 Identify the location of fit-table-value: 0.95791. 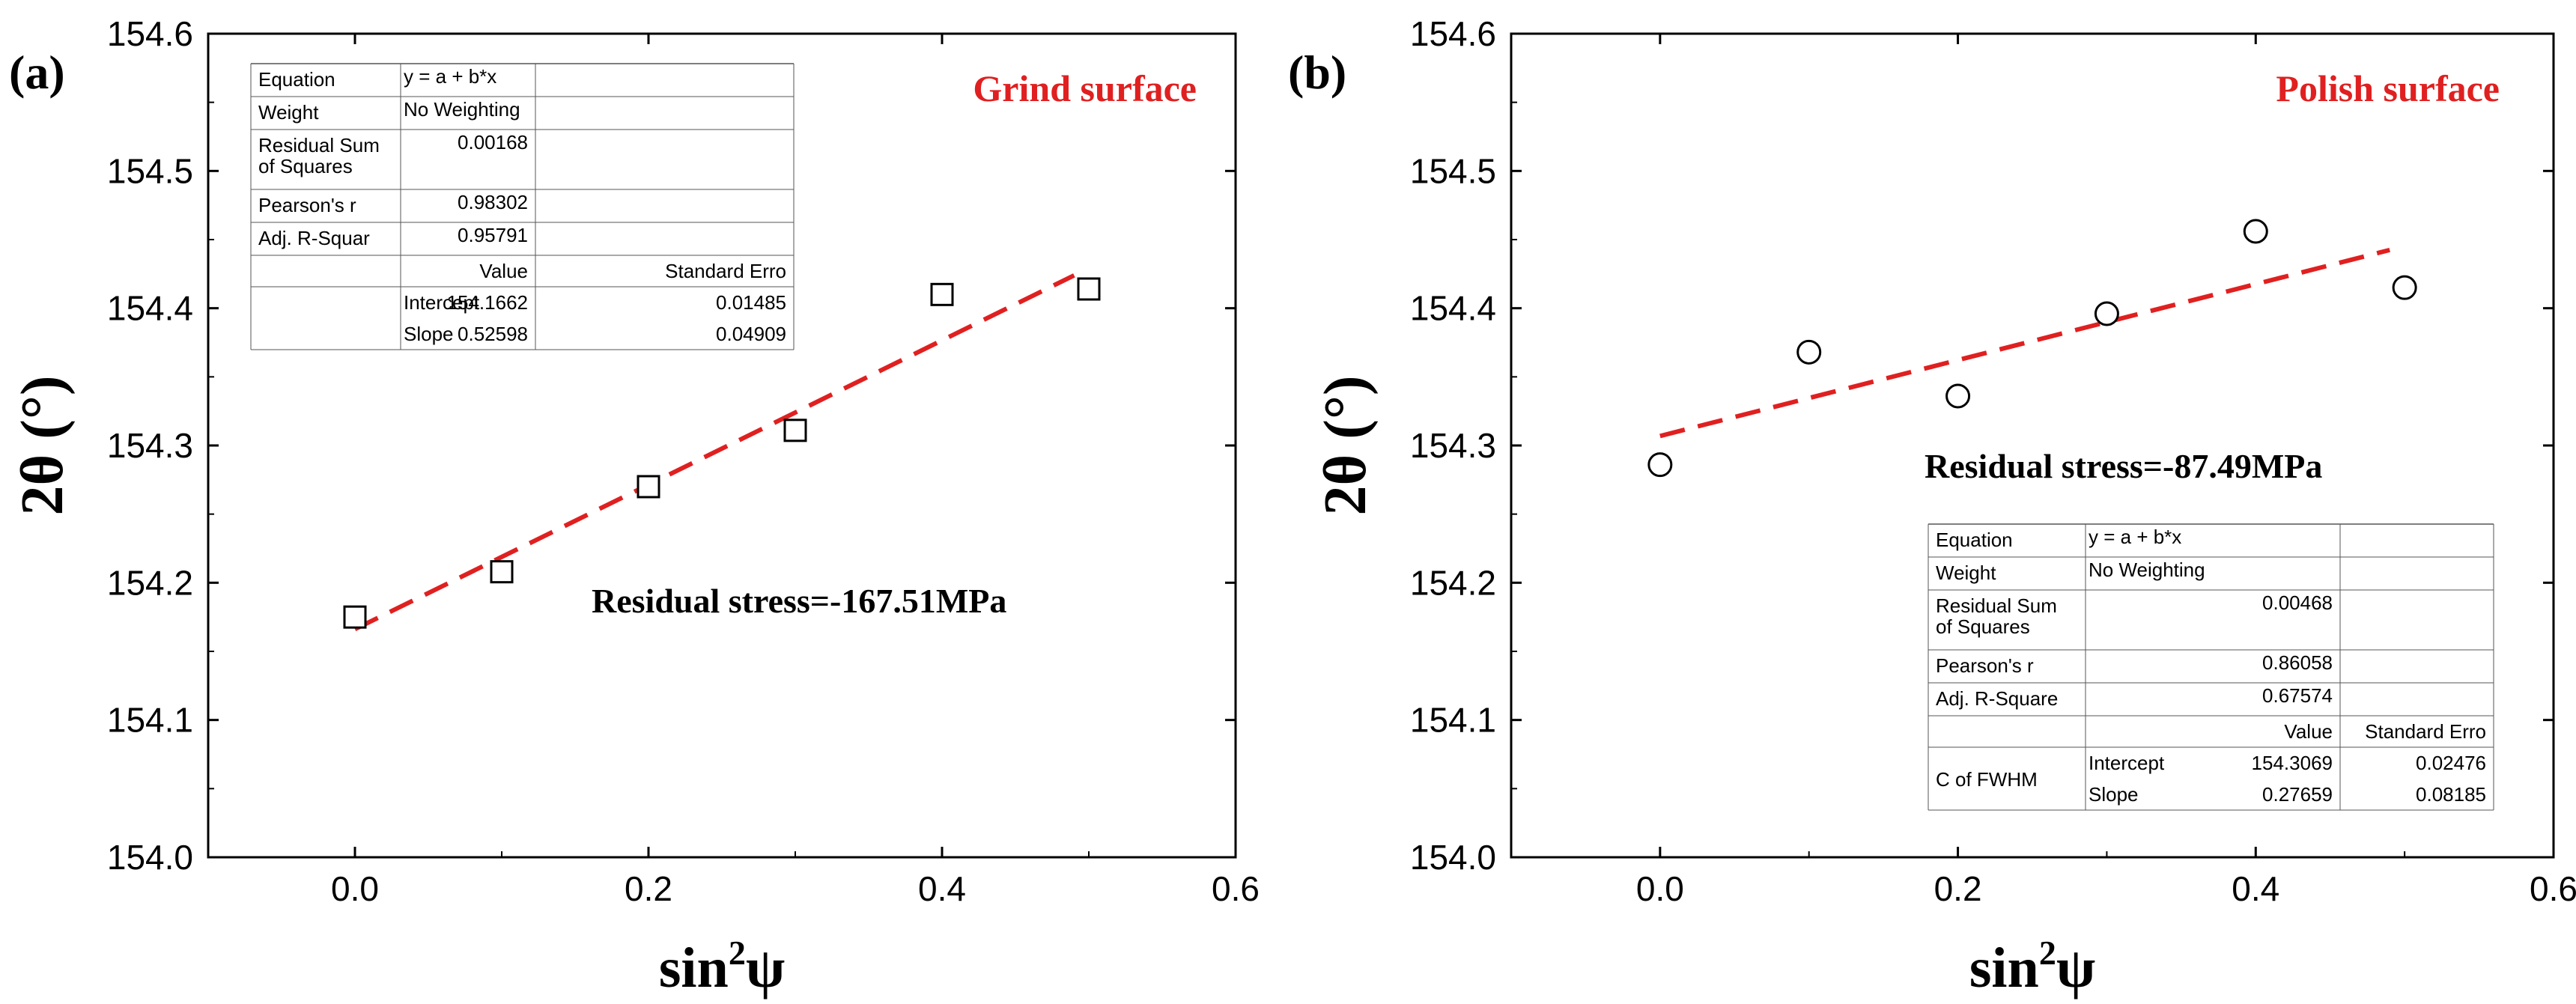
(493, 235).